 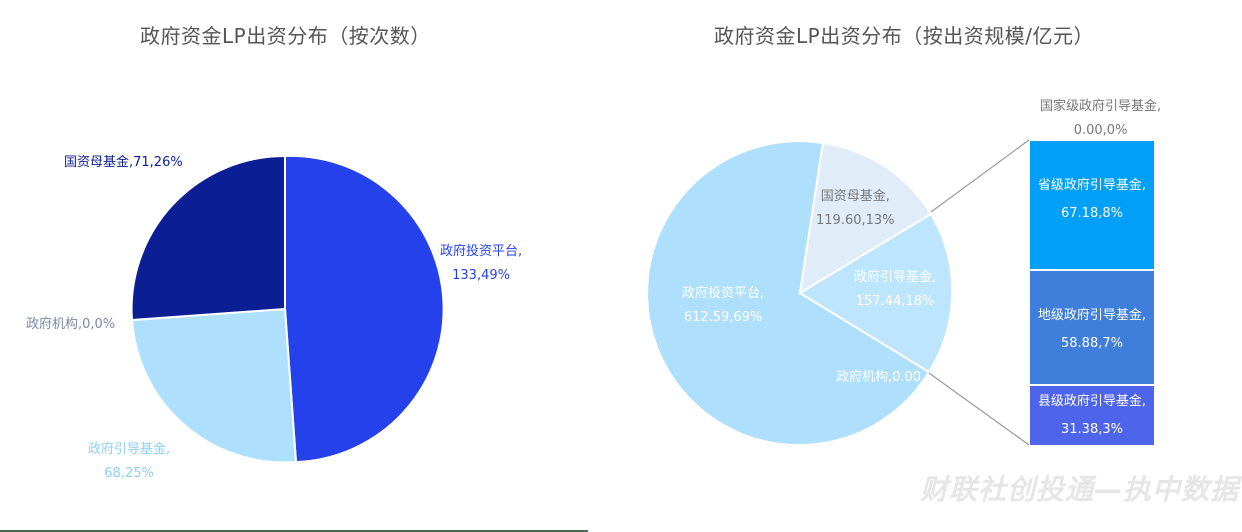 I want to click on label-province-name: 省级政府引导基金,, so click(x=1092, y=185).